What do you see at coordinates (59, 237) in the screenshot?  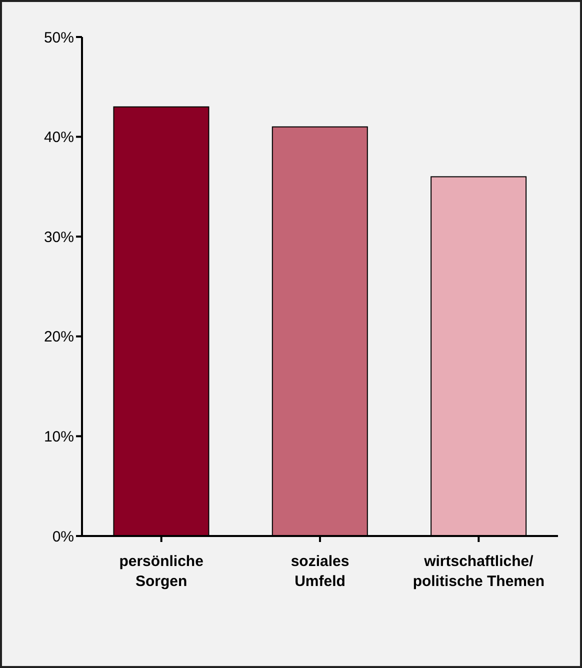 I see `y-tick-label: 30%` at bounding box center [59, 237].